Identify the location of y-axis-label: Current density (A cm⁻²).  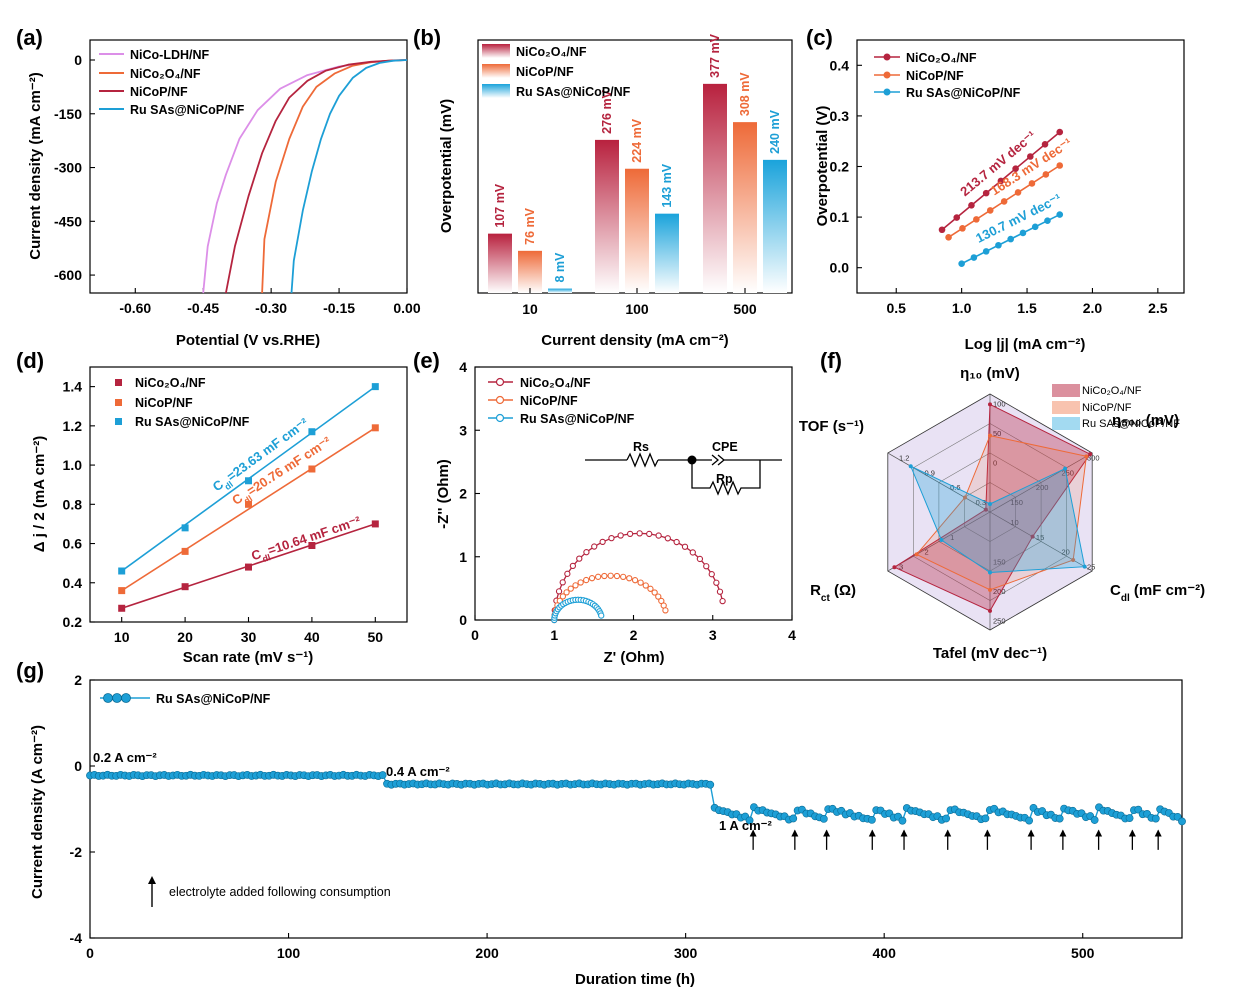
(37, 812).